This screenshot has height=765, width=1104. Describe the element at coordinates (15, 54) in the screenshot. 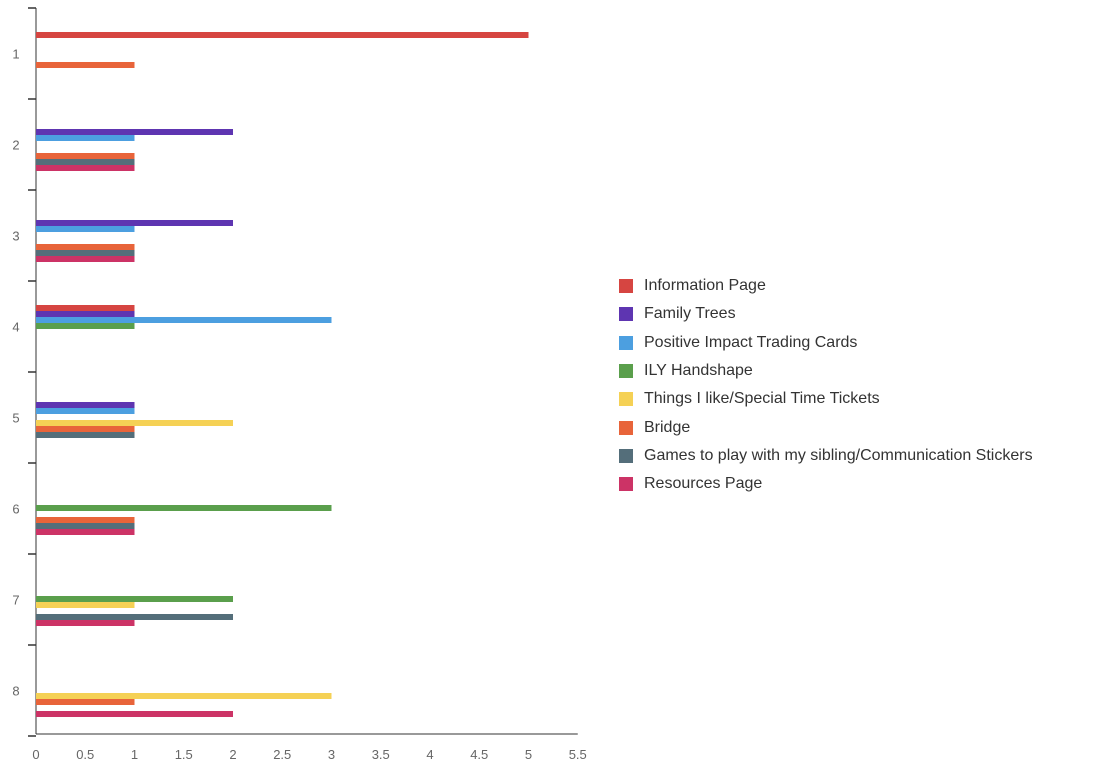

I see `y-tick-label: 1` at that location.